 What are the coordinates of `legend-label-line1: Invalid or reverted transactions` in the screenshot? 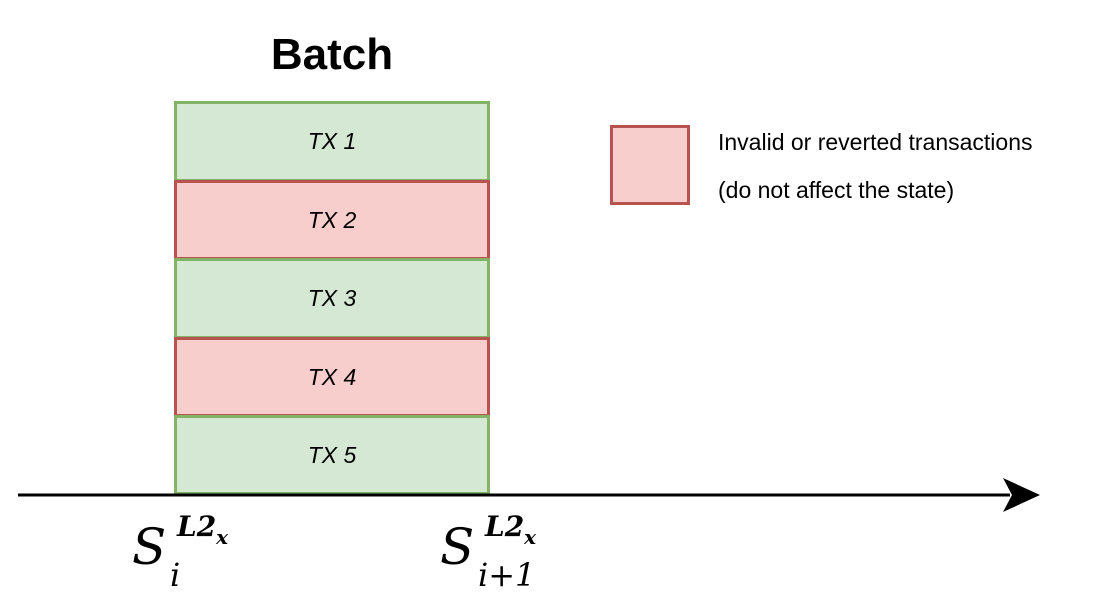 It's located at (875, 142).